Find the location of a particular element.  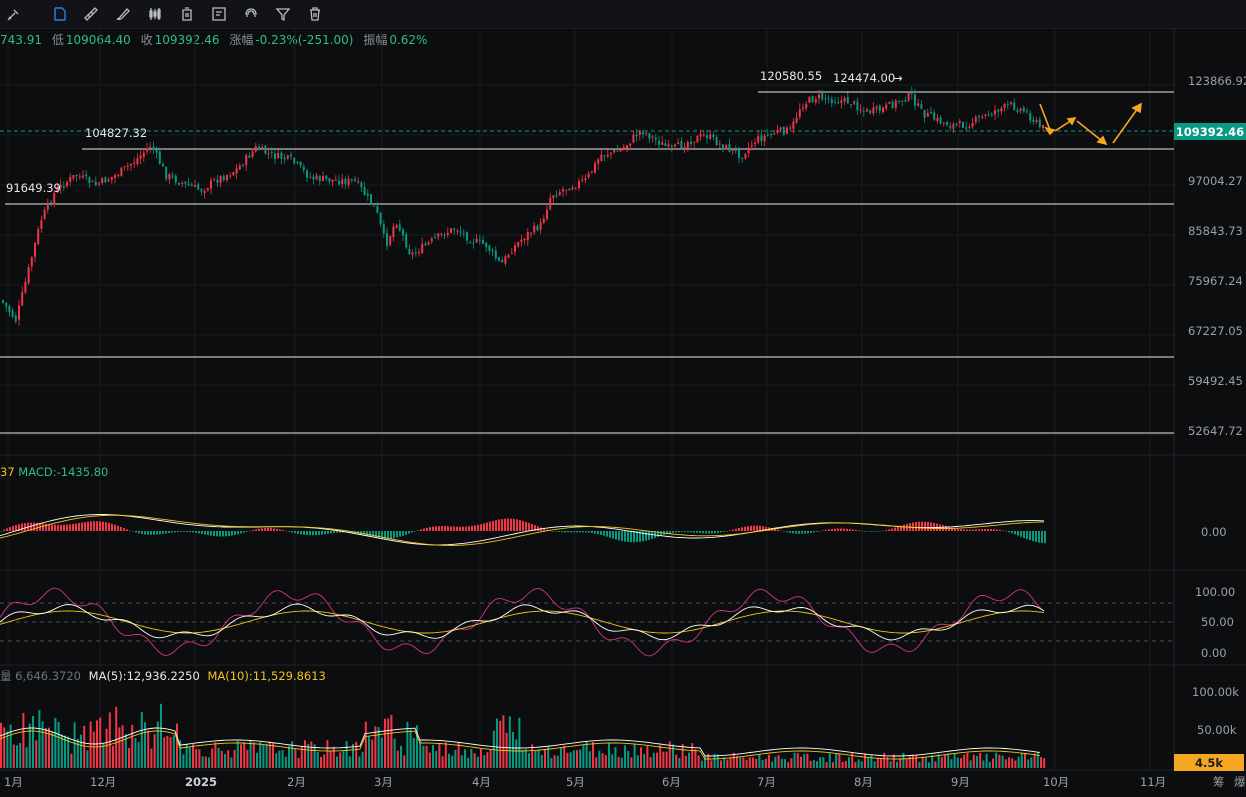

filter-tool-icon is located at coordinates (283, 14).